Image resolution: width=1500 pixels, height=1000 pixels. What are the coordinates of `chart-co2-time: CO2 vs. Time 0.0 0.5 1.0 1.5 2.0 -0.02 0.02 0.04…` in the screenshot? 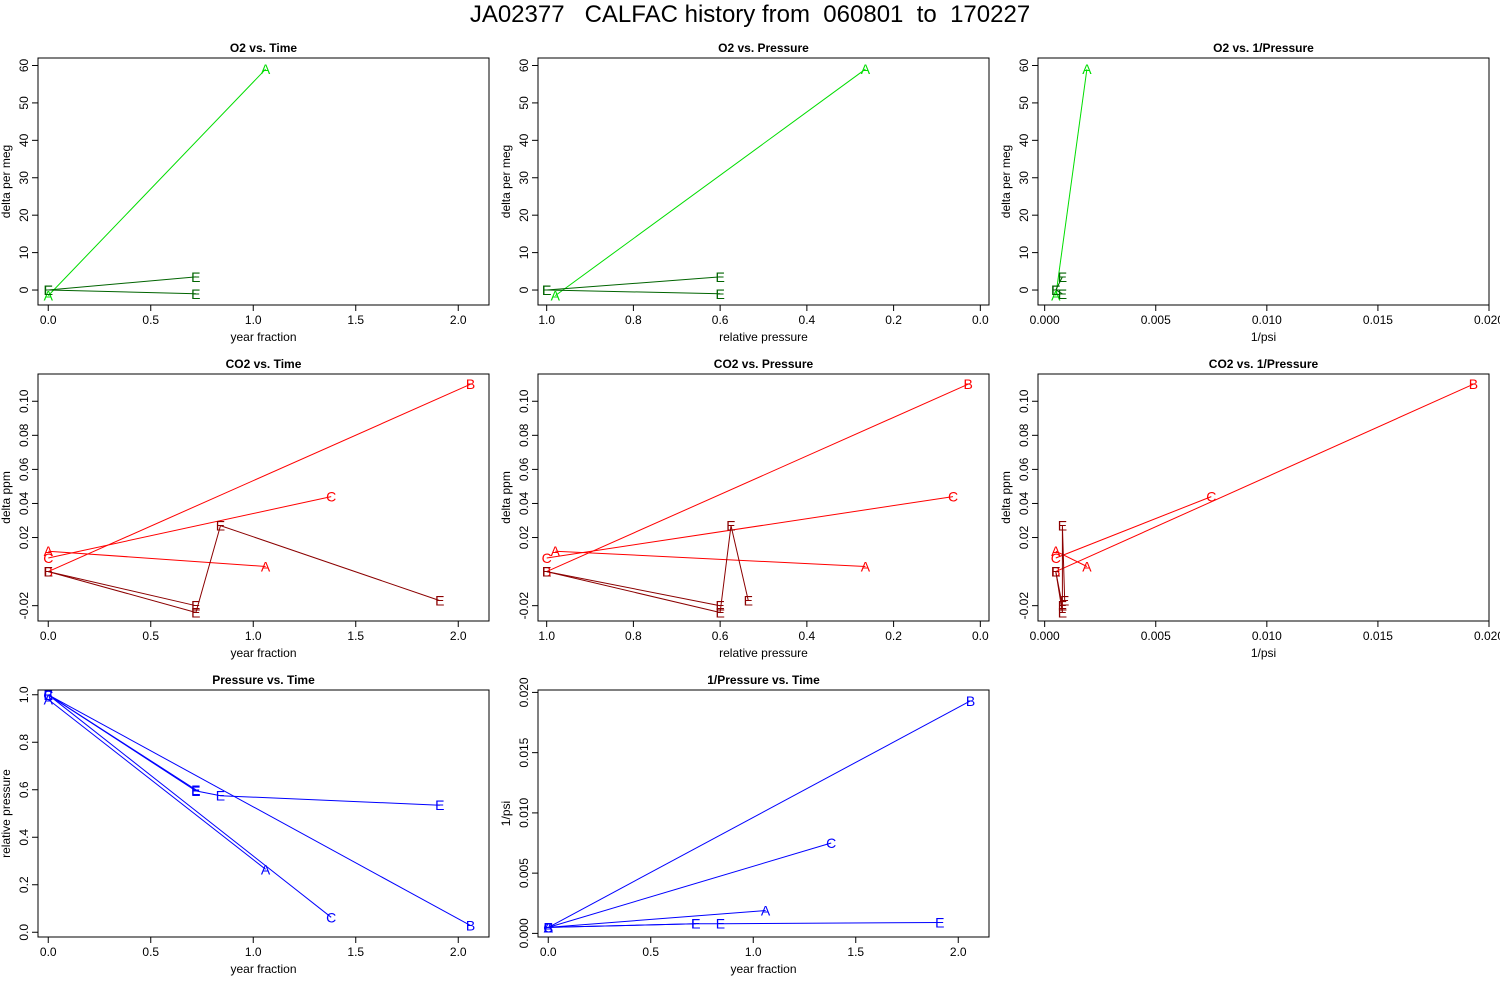 It's located at (245, 508).